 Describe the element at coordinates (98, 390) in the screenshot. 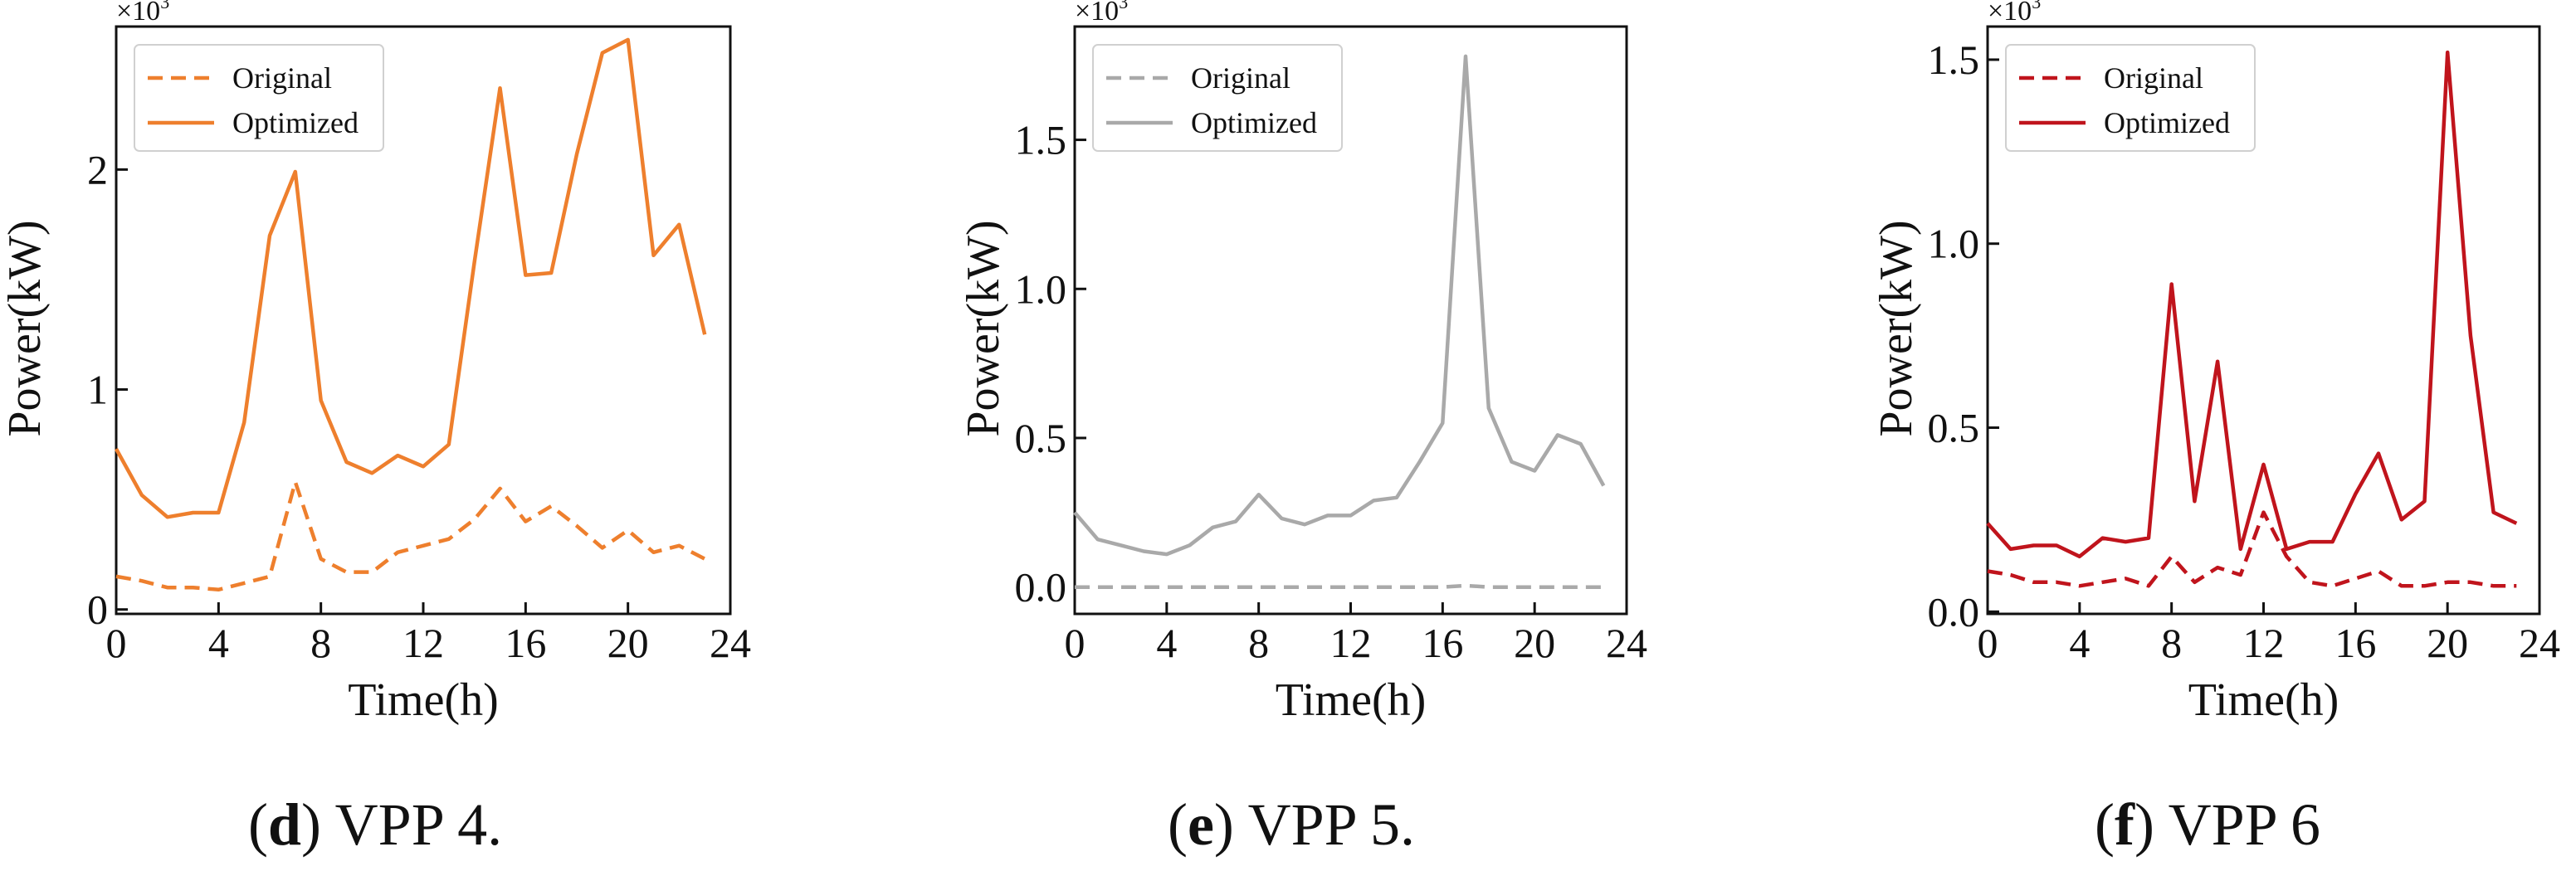

I see `y-tick-label: 1` at that location.